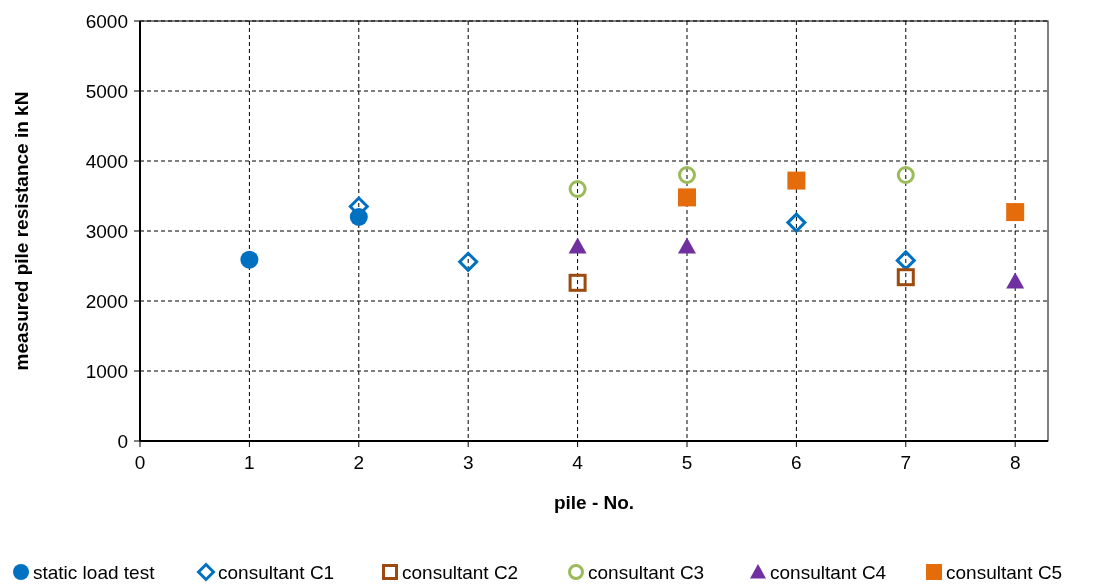 The width and height of the screenshot is (1106, 586). What do you see at coordinates (249, 462) in the screenshot?
I see `x-tick-label: 1` at bounding box center [249, 462].